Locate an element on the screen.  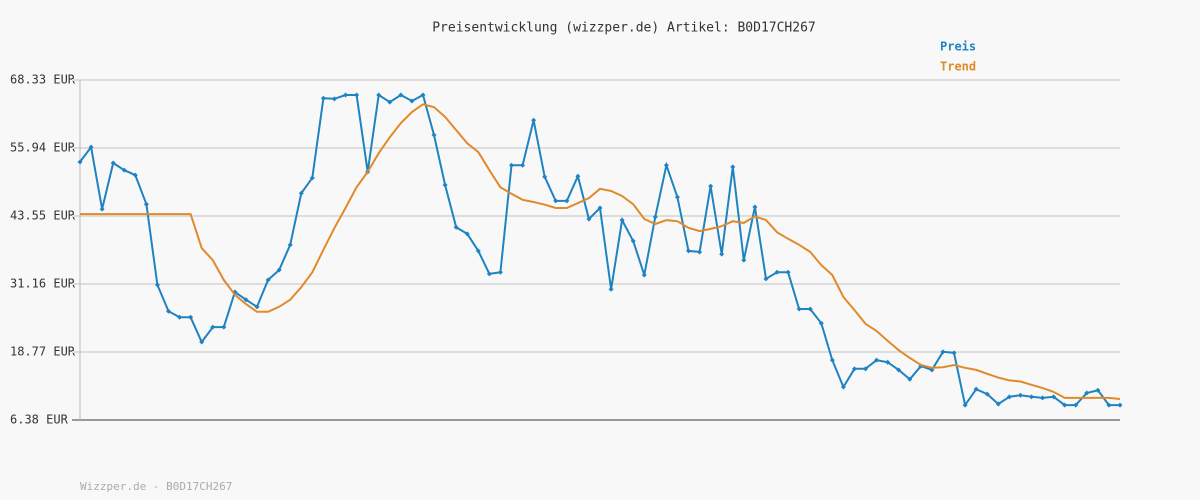
y-tick-label: 31.16 EUR is located at coordinates (43, 284).